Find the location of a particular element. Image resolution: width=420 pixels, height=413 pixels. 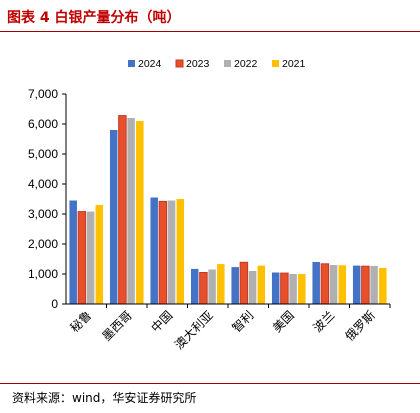

y-tick-label: 3,000 is located at coordinates (43, 214).